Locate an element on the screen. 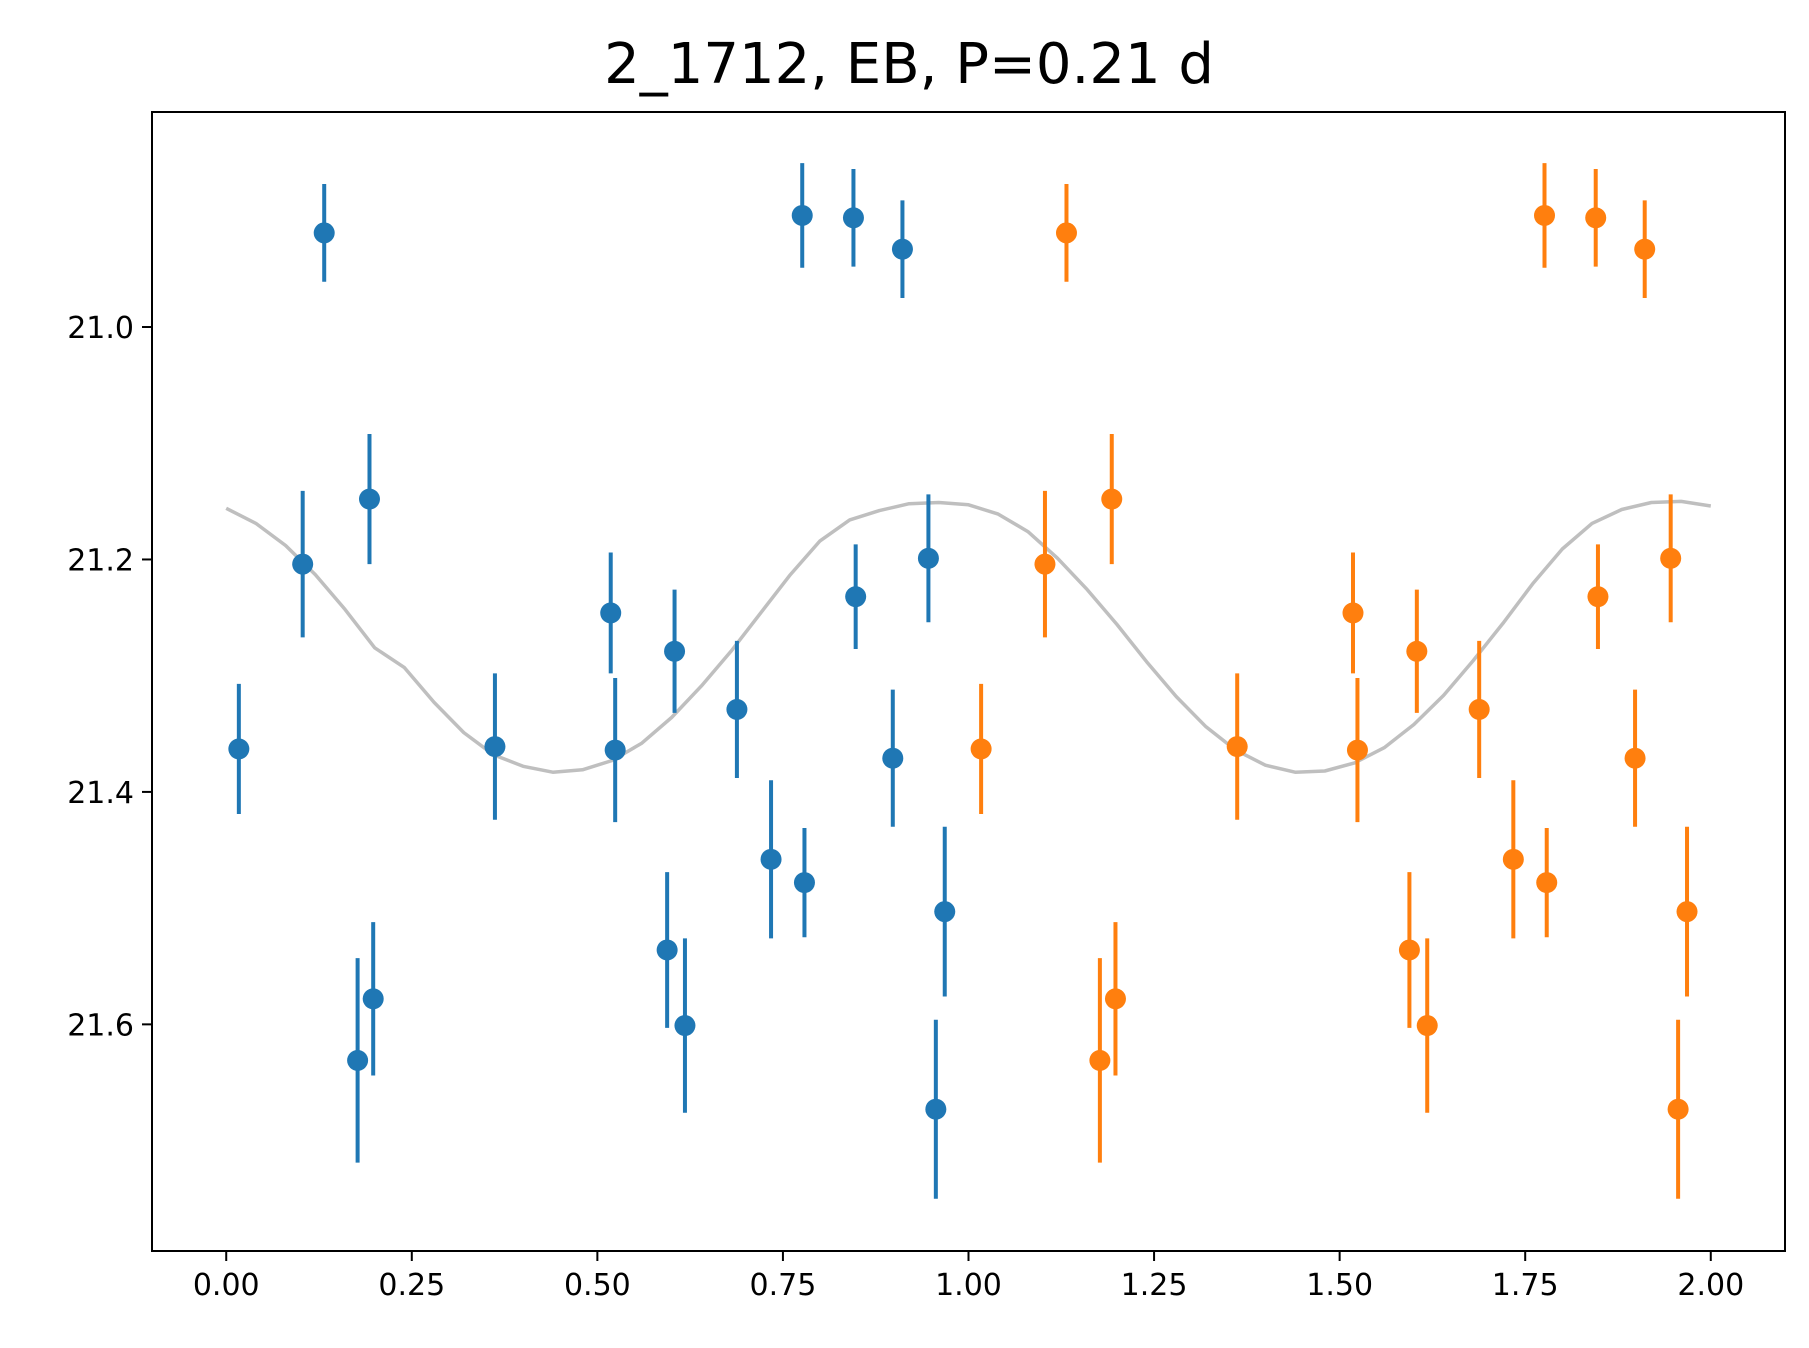 This screenshot has width=1809, height=1348. x-tick-label: 1.25 is located at coordinates (1154, 1285).